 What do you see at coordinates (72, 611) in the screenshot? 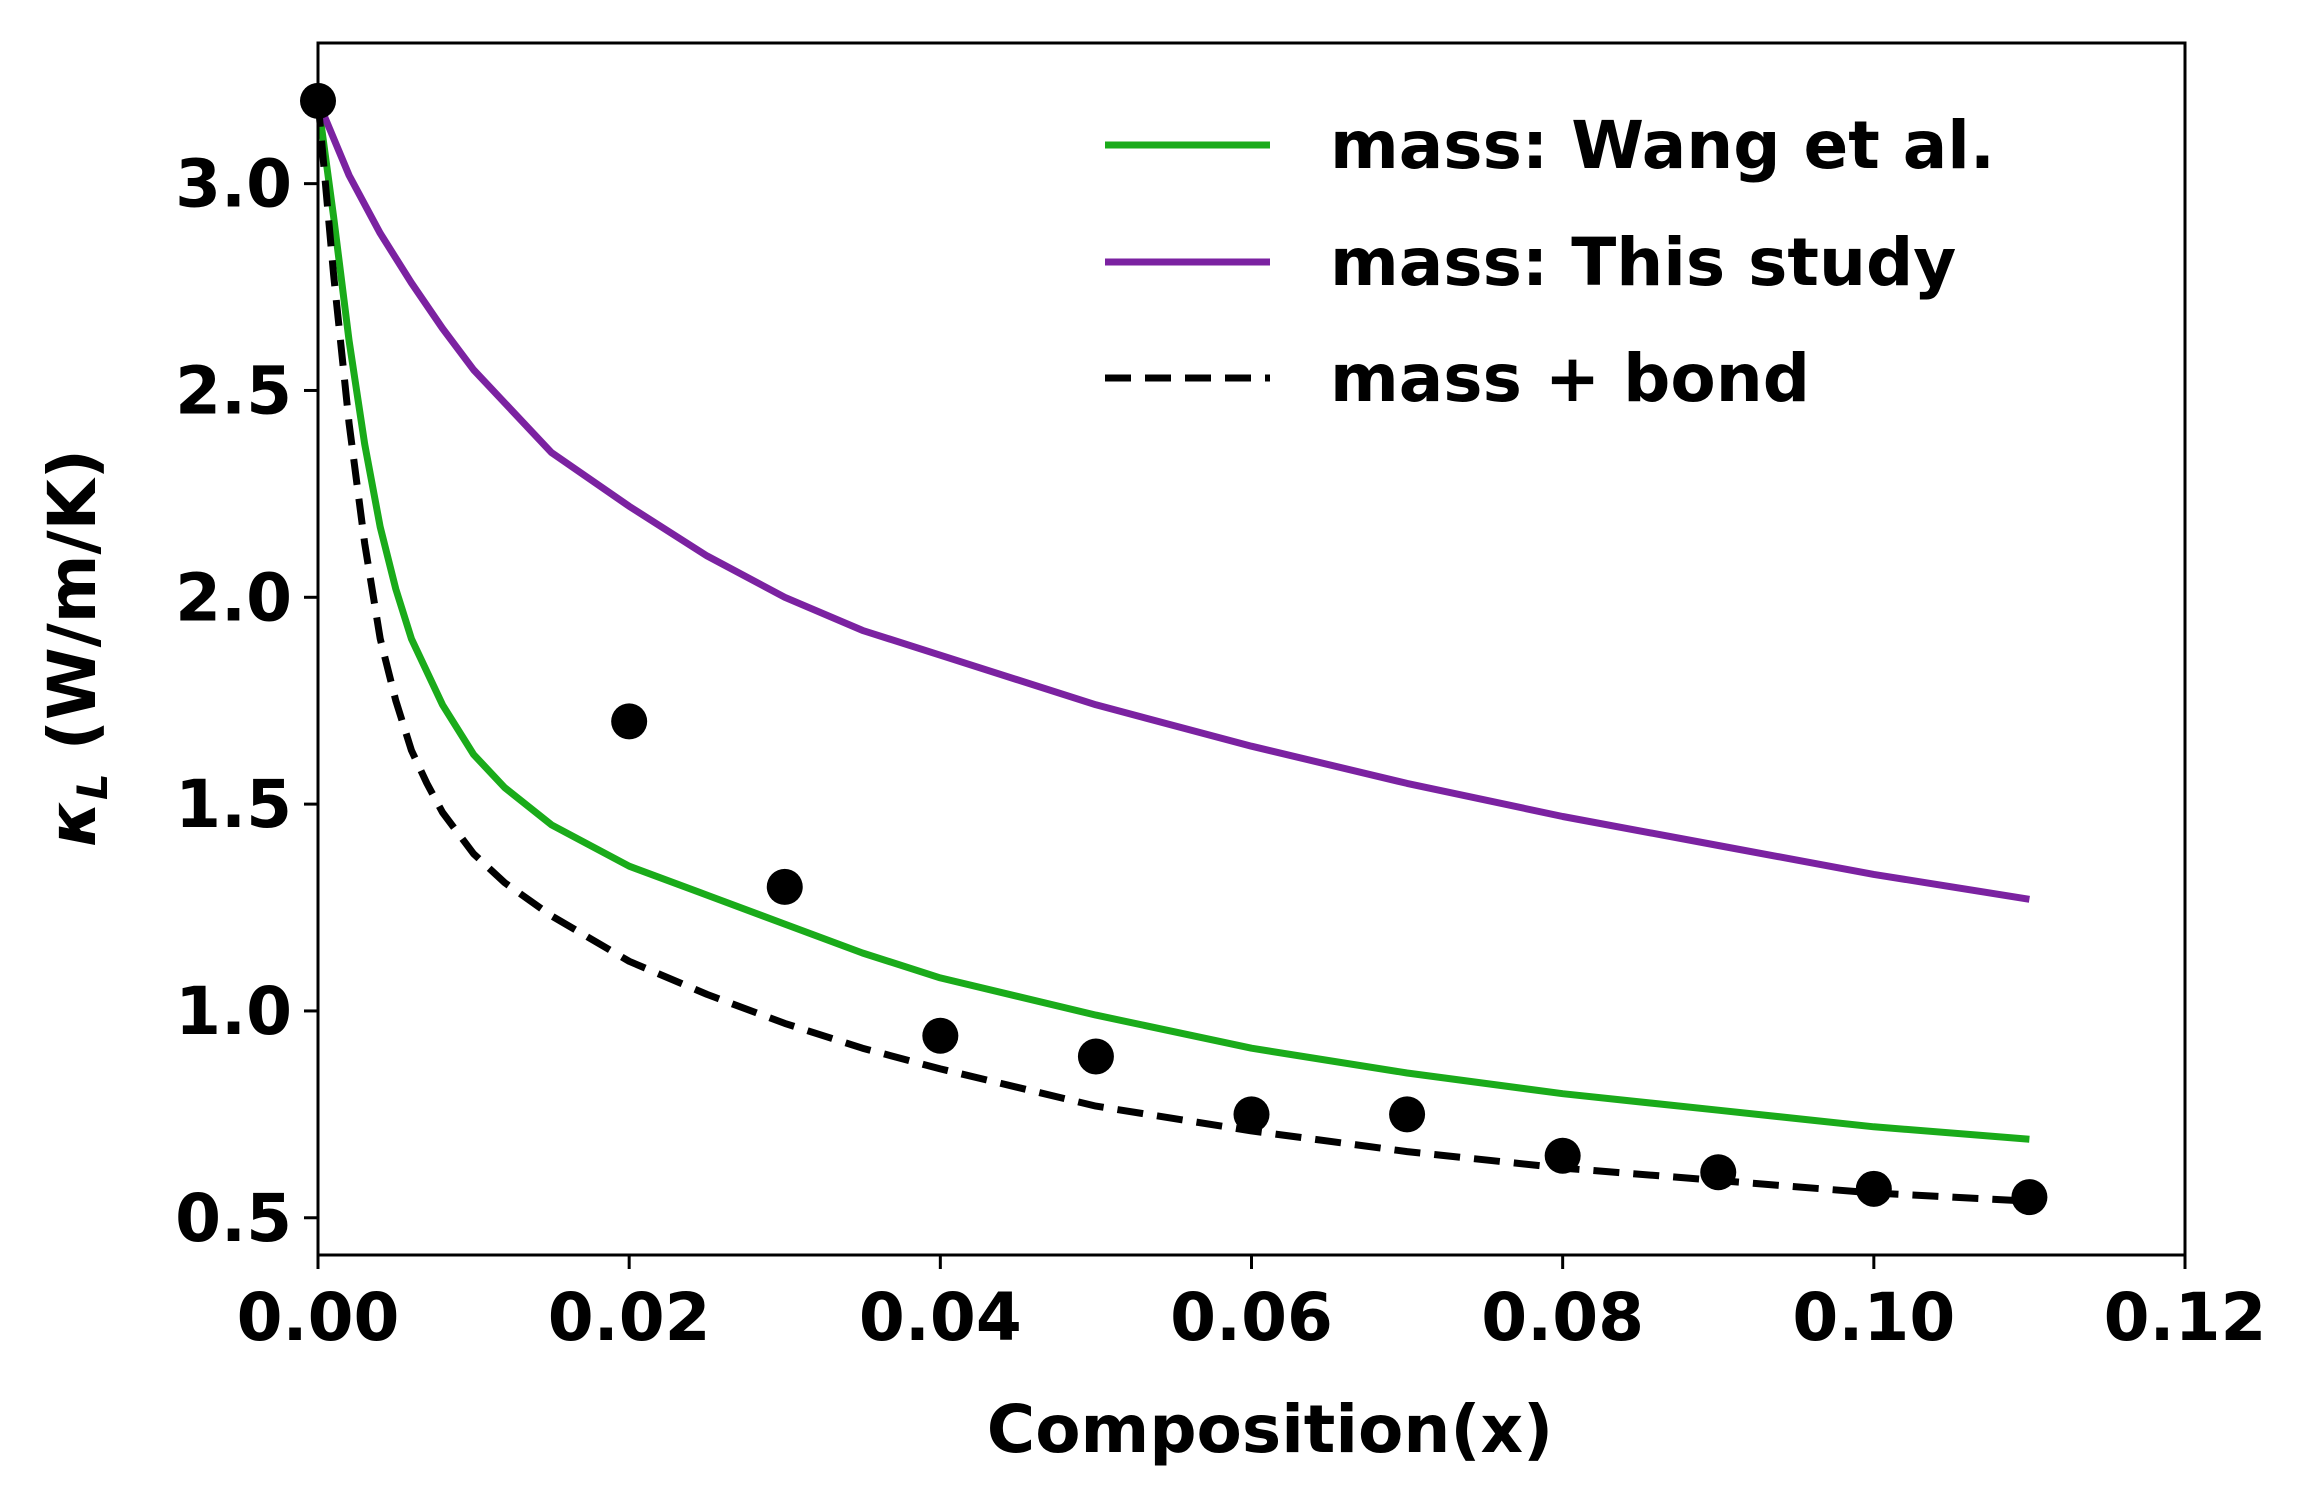
I see `y-axis-label-unit: (W/m/K)` at bounding box center [72, 611].